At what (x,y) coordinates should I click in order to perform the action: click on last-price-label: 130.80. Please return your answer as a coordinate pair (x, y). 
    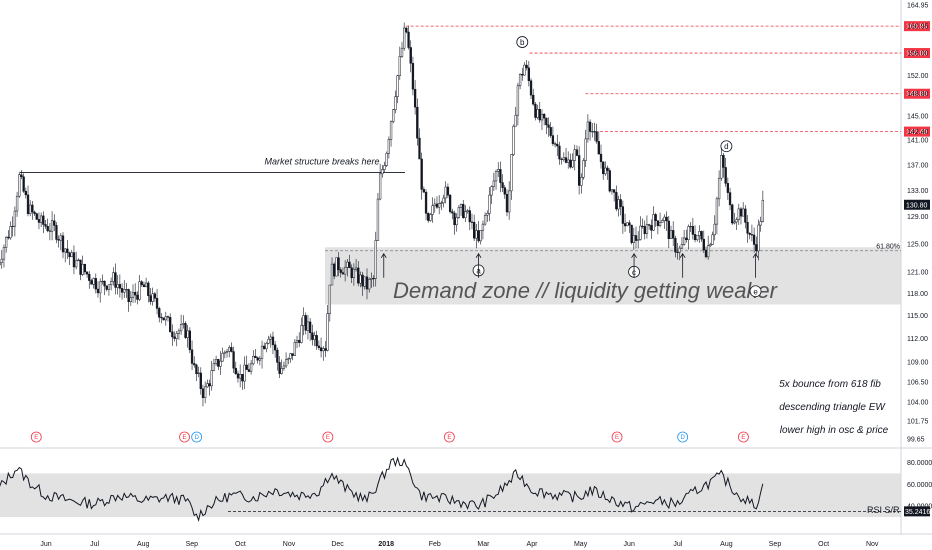
    Looking at the image, I should click on (917, 205).